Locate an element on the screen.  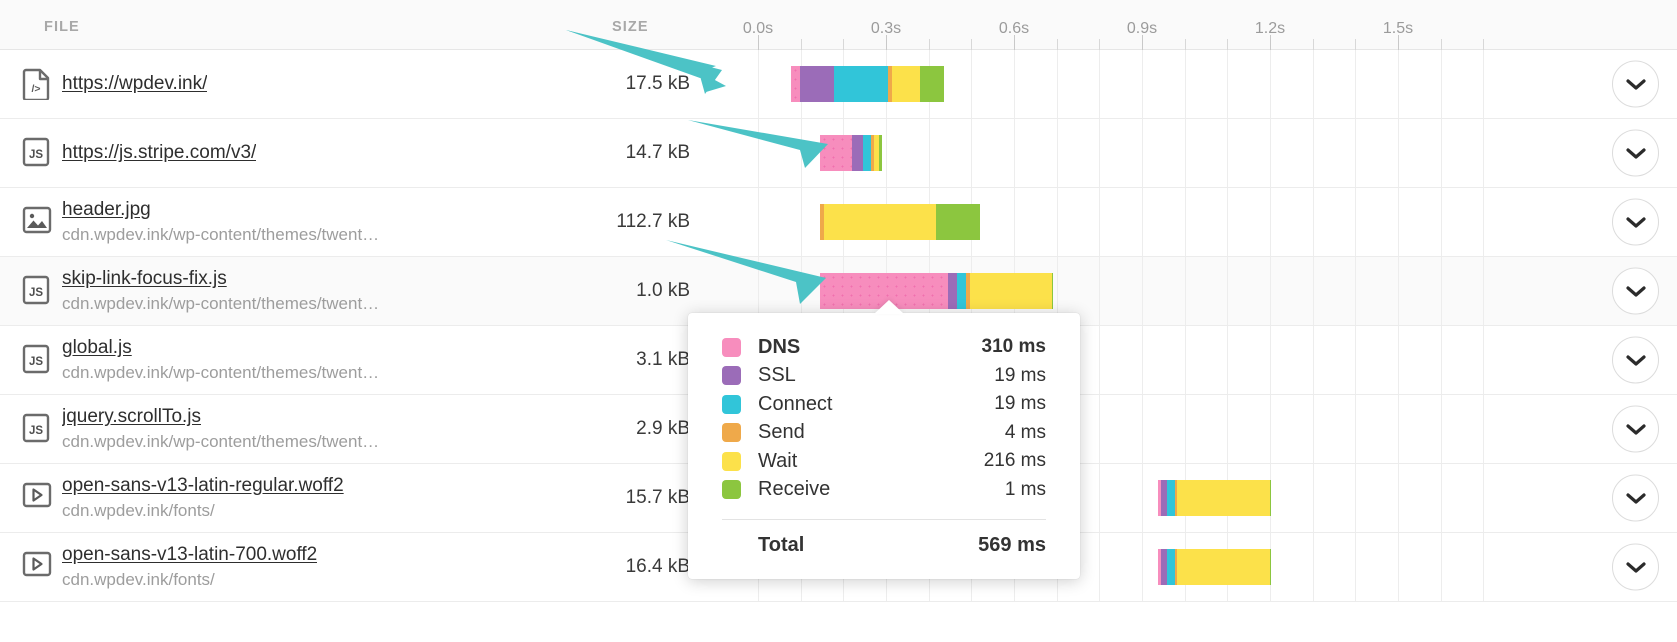
tooltip-entry-label: Send is located at coordinates (781, 432).